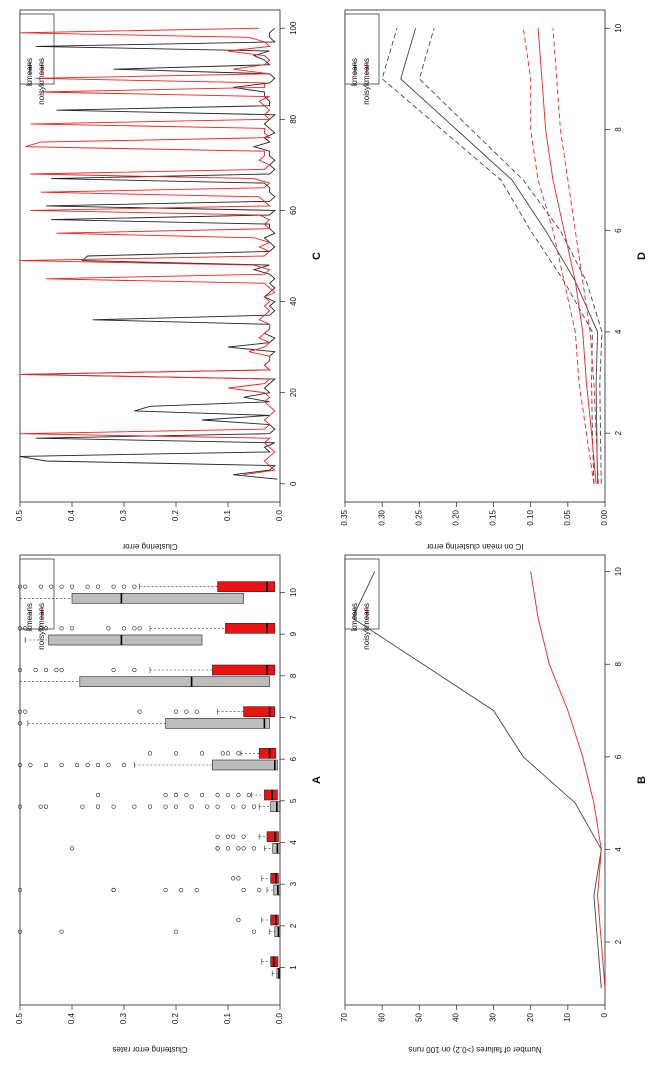 The image size is (659, 1090). Describe the element at coordinates (381, 1016) in the screenshot. I see `value-tick-label: 60` at that location.